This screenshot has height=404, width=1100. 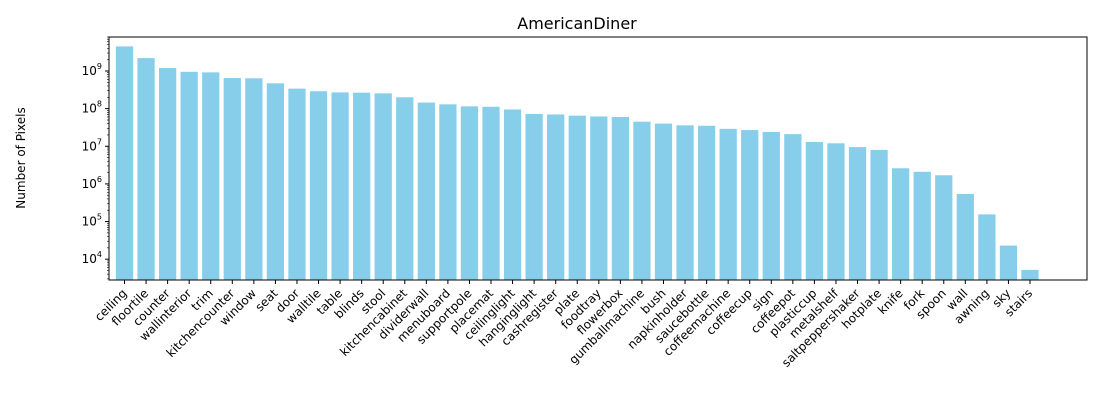 What do you see at coordinates (92, 183) in the screenshot?
I see `y-tick-label: 10⁶` at bounding box center [92, 183].